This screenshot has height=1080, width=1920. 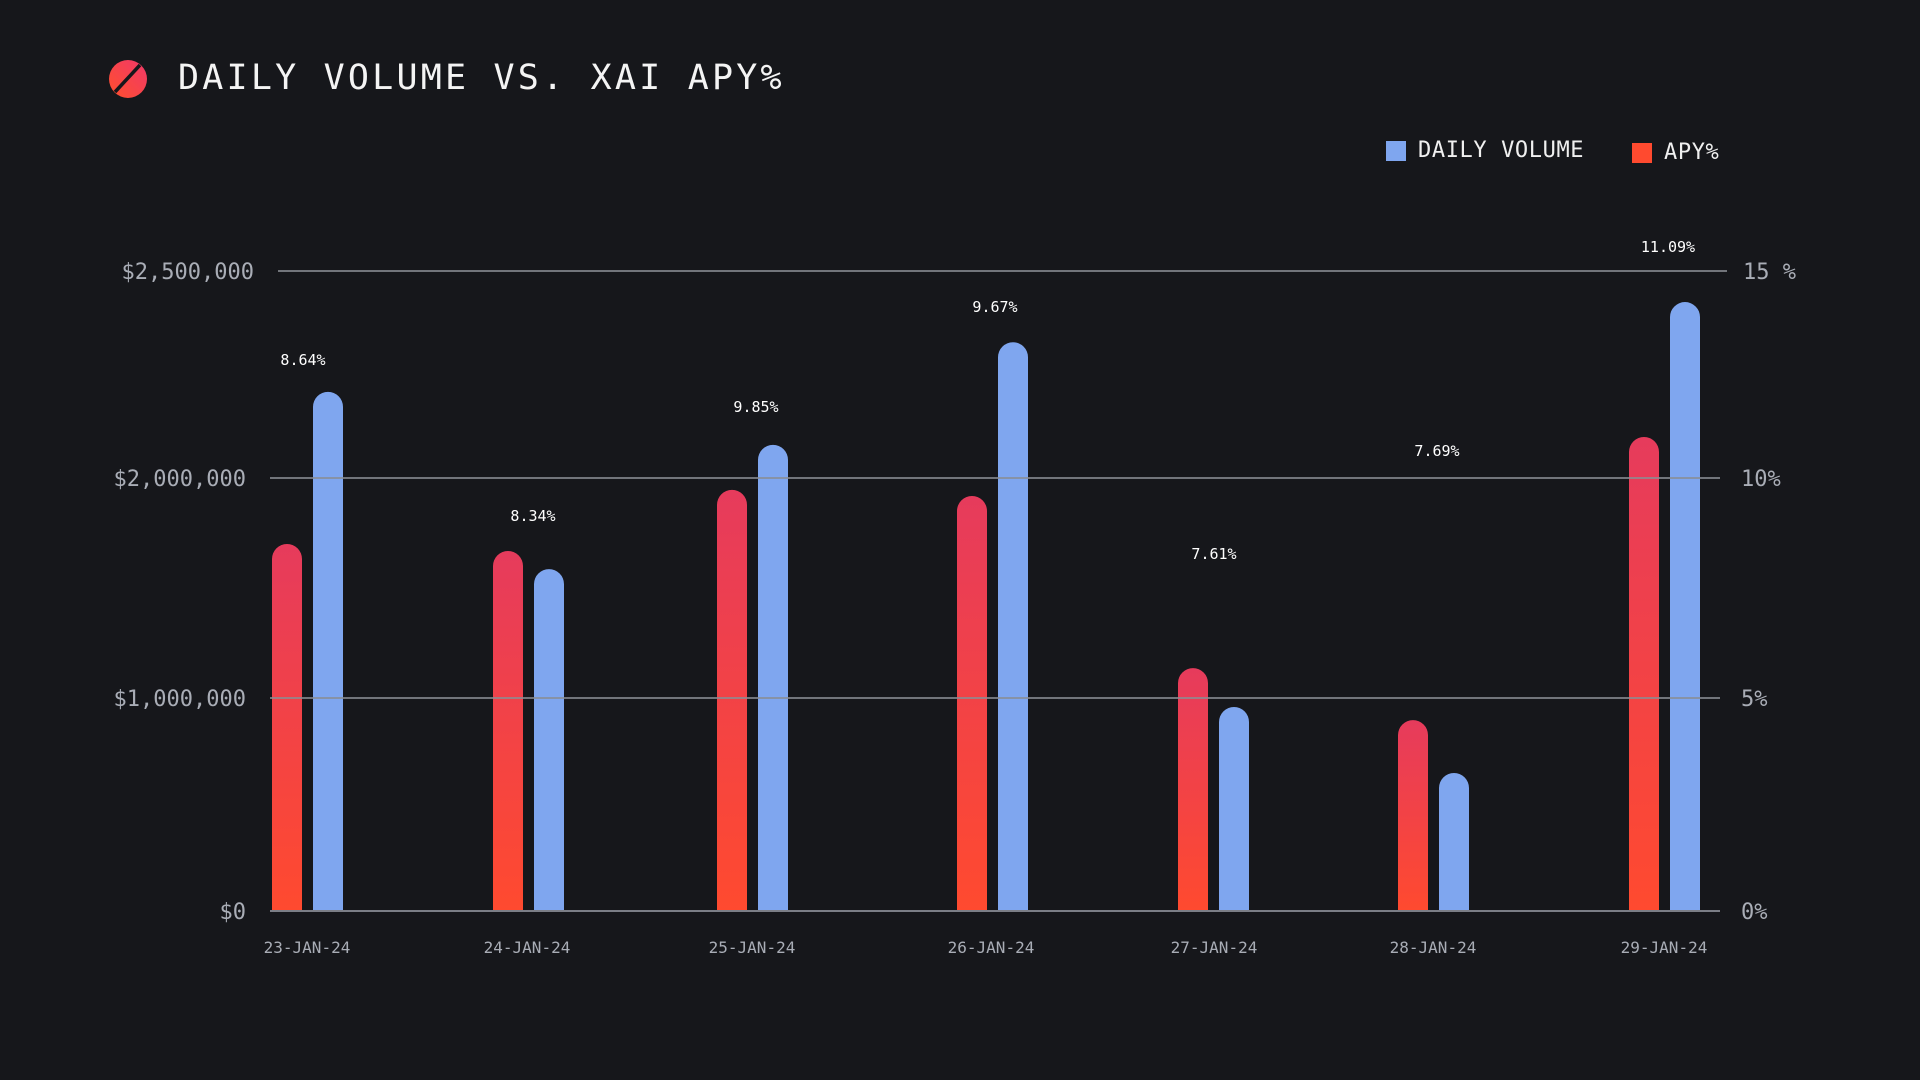 I want to click on x-tick-label: 23-JAN-24, so click(x=307, y=947).